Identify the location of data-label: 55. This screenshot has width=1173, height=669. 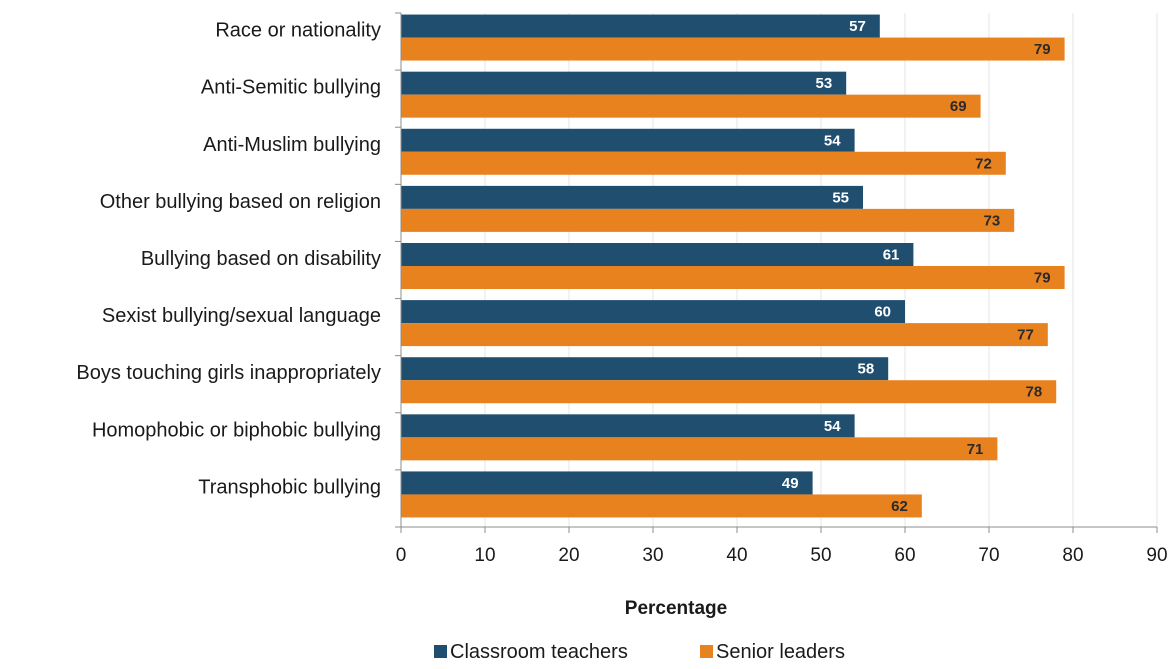
(840, 197).